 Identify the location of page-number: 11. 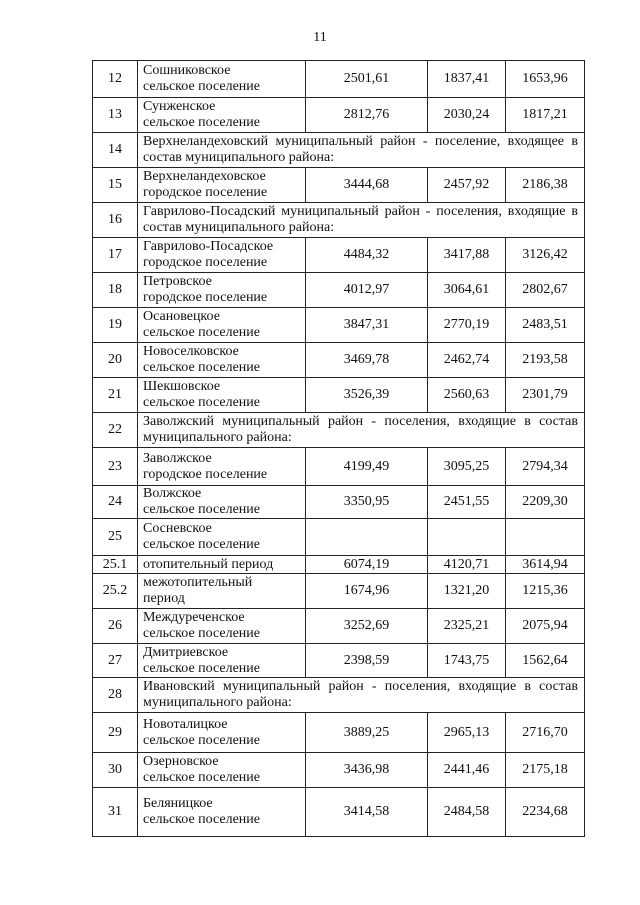
(320, 37).